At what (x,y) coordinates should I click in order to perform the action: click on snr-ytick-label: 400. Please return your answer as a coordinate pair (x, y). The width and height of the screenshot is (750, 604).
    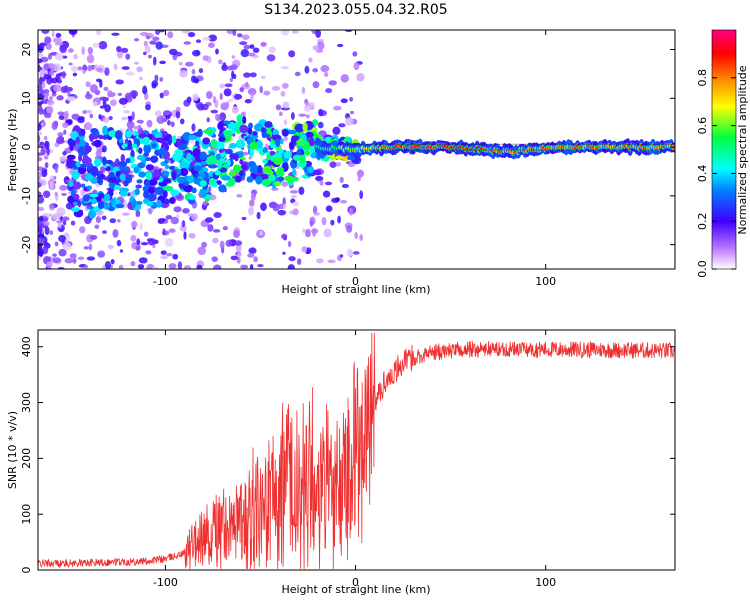
    Looking at the image, I should click on (26, 346).